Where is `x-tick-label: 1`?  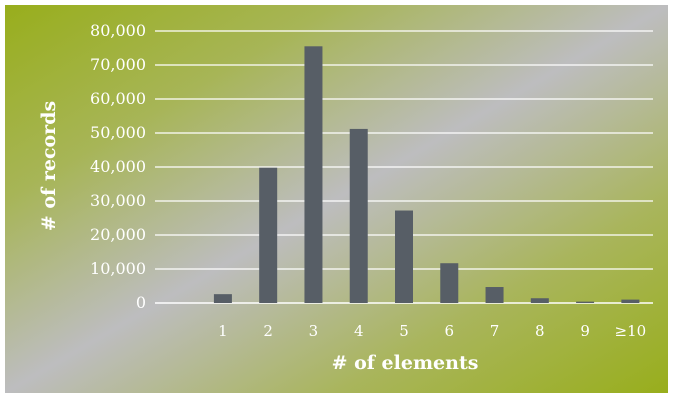 x-tick-label: 1 is located at coordinates (223, 331).